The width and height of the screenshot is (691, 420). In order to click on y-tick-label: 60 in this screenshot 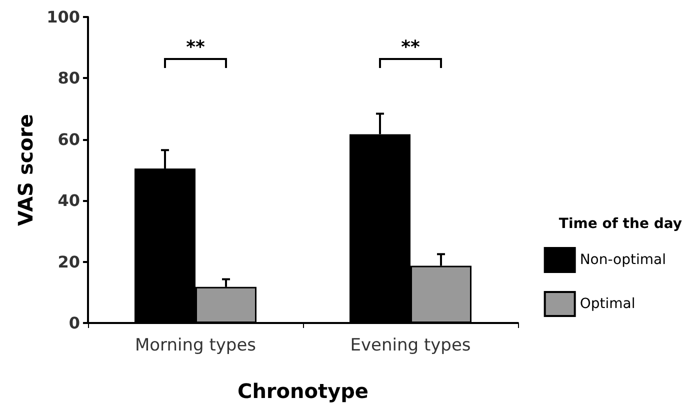, I will do `click(69, 139)`.